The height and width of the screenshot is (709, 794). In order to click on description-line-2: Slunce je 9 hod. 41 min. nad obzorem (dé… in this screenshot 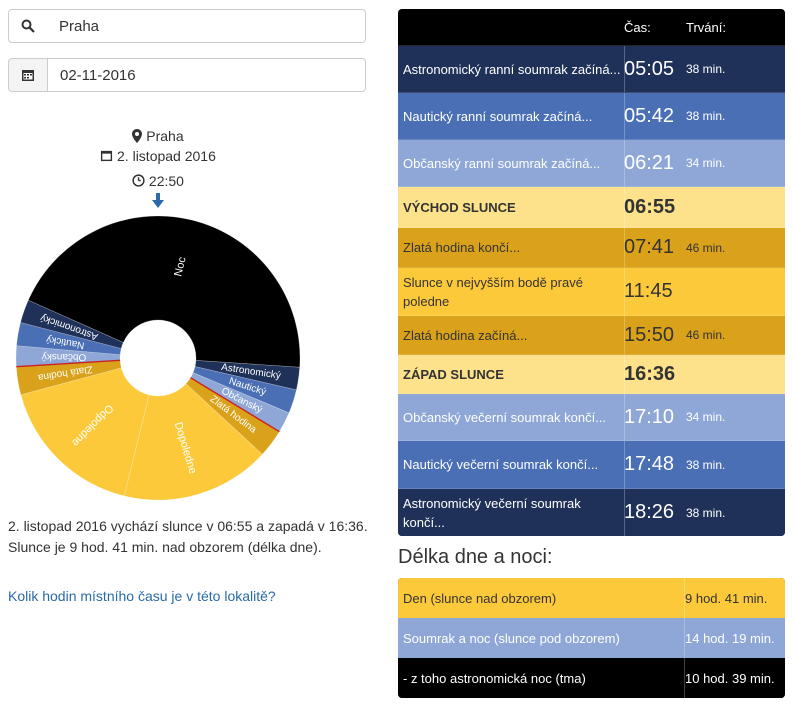, I will do `click(165, 547)`.